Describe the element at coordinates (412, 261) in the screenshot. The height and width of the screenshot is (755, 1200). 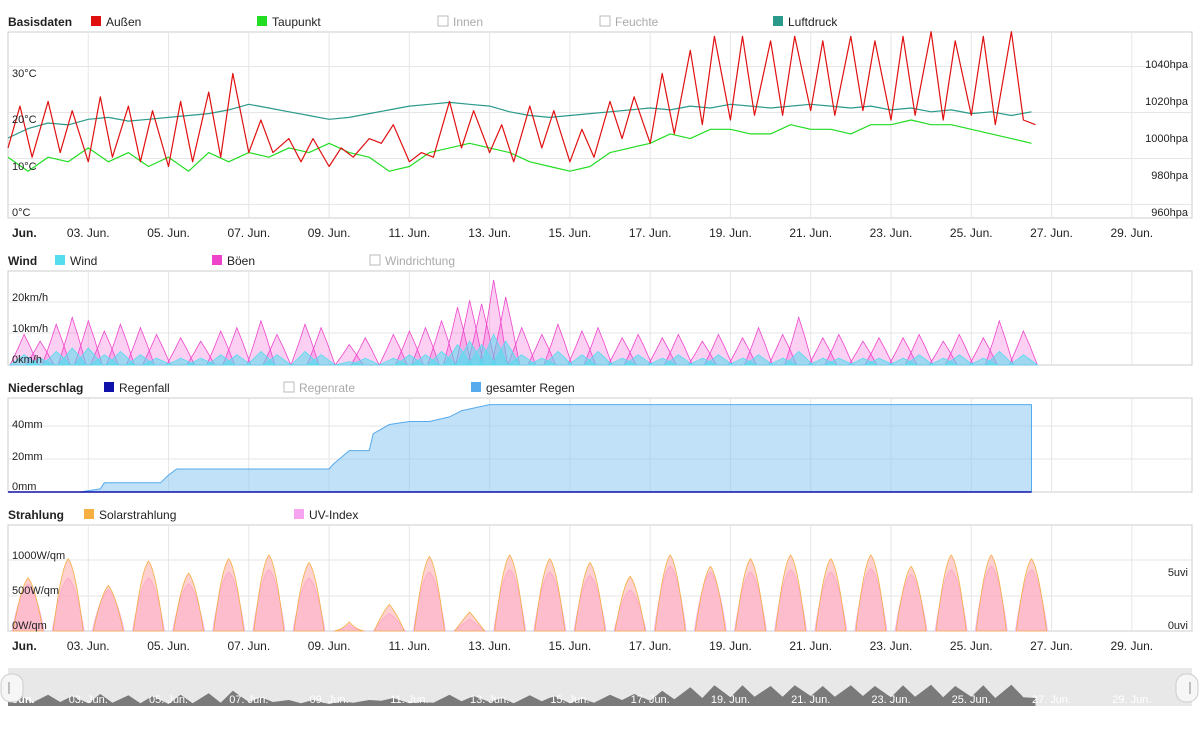
I see `legend-item-windrichtung: Windrichtung` at that location.